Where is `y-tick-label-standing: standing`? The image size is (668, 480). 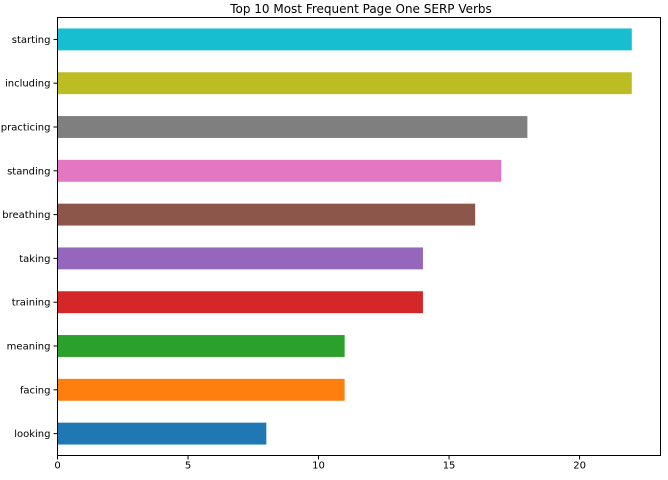
y-tick-label-standing: standing is located at coordinates (28, 171).